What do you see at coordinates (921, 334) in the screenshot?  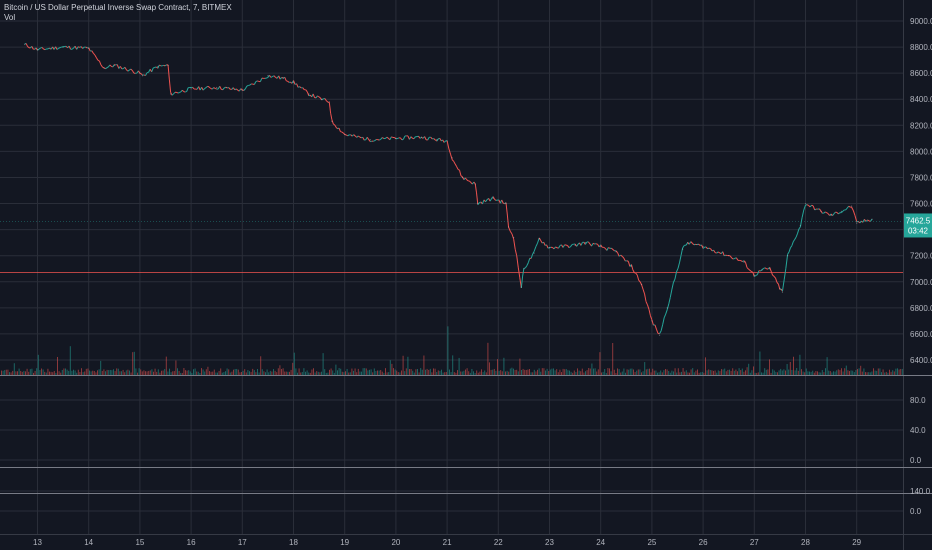 I see `price-axis-tick-label: 6600.0` at bounding box center [921, 334].